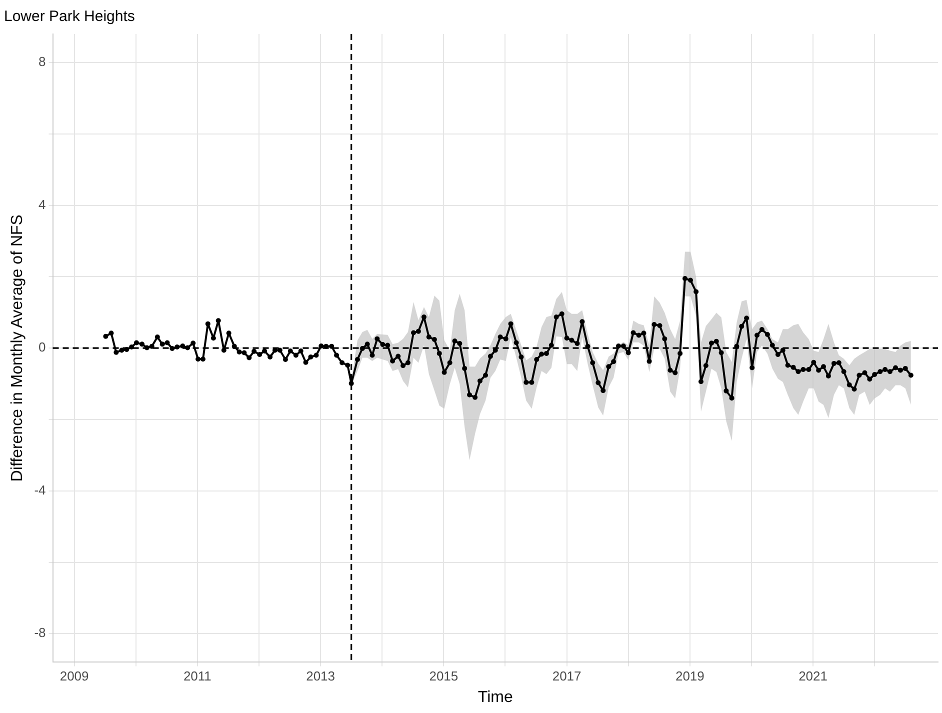  Describe the element at coordinates (42, 204) in the screenshot. I see `y-tick-label: 4` at that location.